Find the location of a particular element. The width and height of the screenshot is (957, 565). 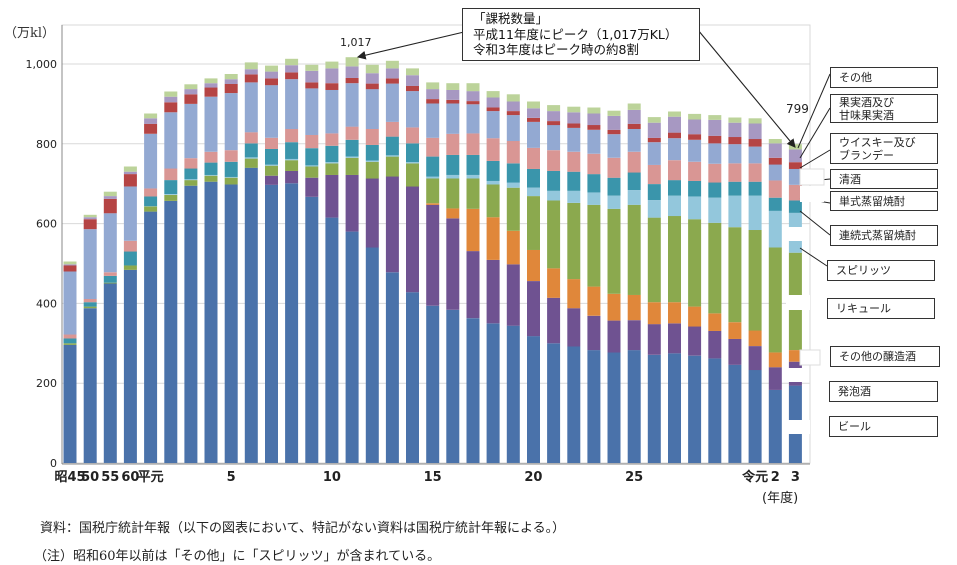

x-tick-label: 55 is located at coordinates (110, 477).